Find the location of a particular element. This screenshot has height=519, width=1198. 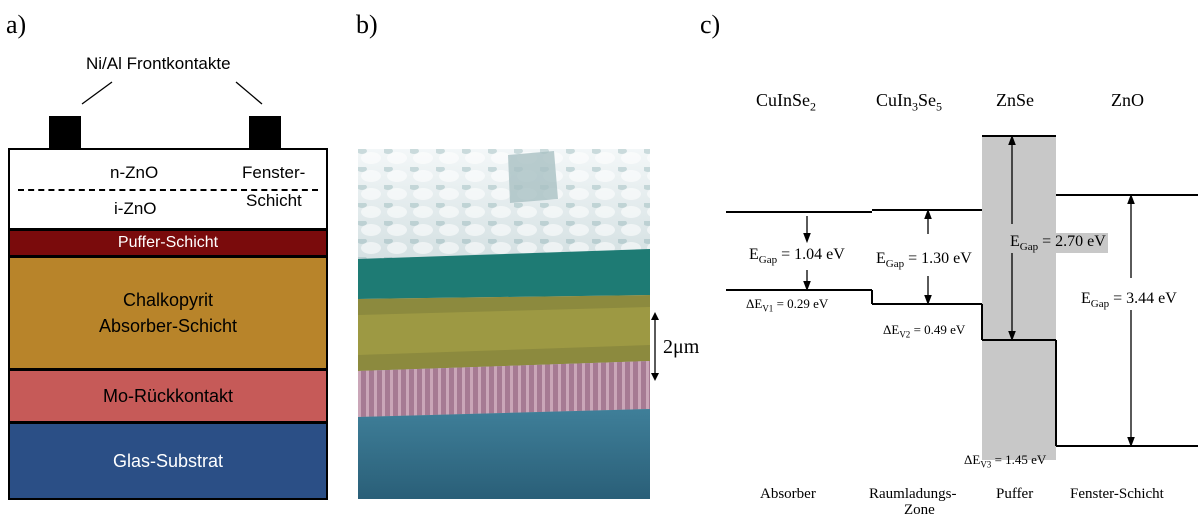

fenster-label-1: Fenster- is located at coordinates (274, 172).